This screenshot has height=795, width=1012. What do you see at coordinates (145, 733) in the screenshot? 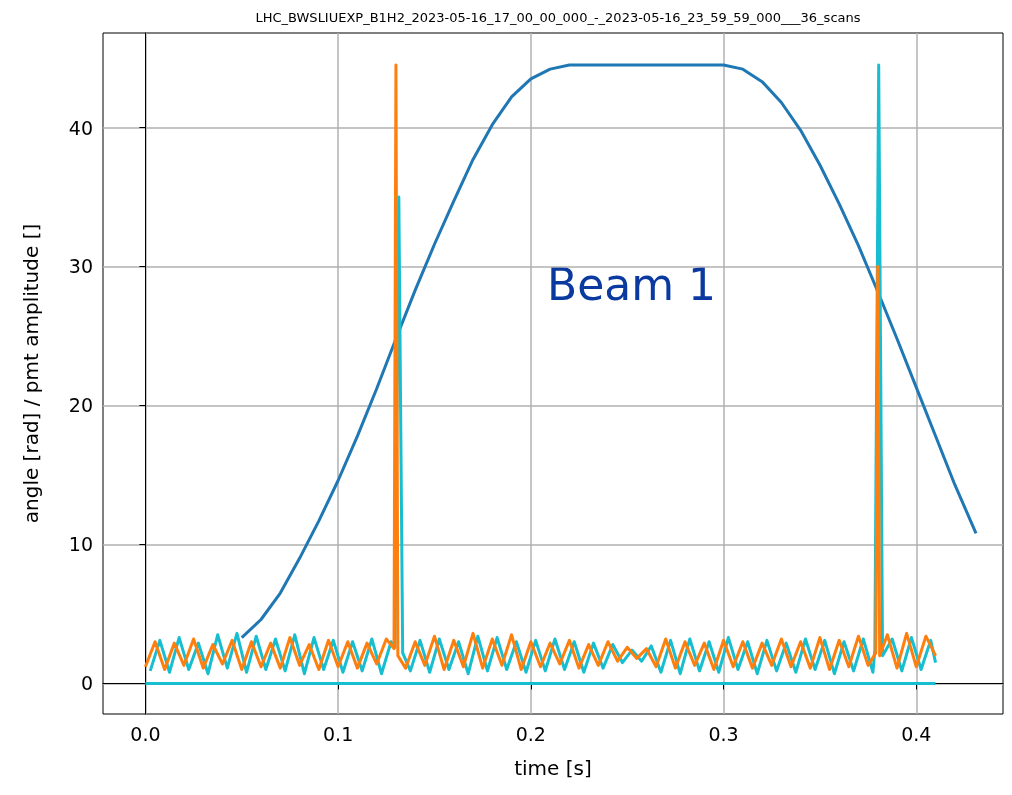
I see `x-tick-label: 0.0` at bounding box center [145, 733].